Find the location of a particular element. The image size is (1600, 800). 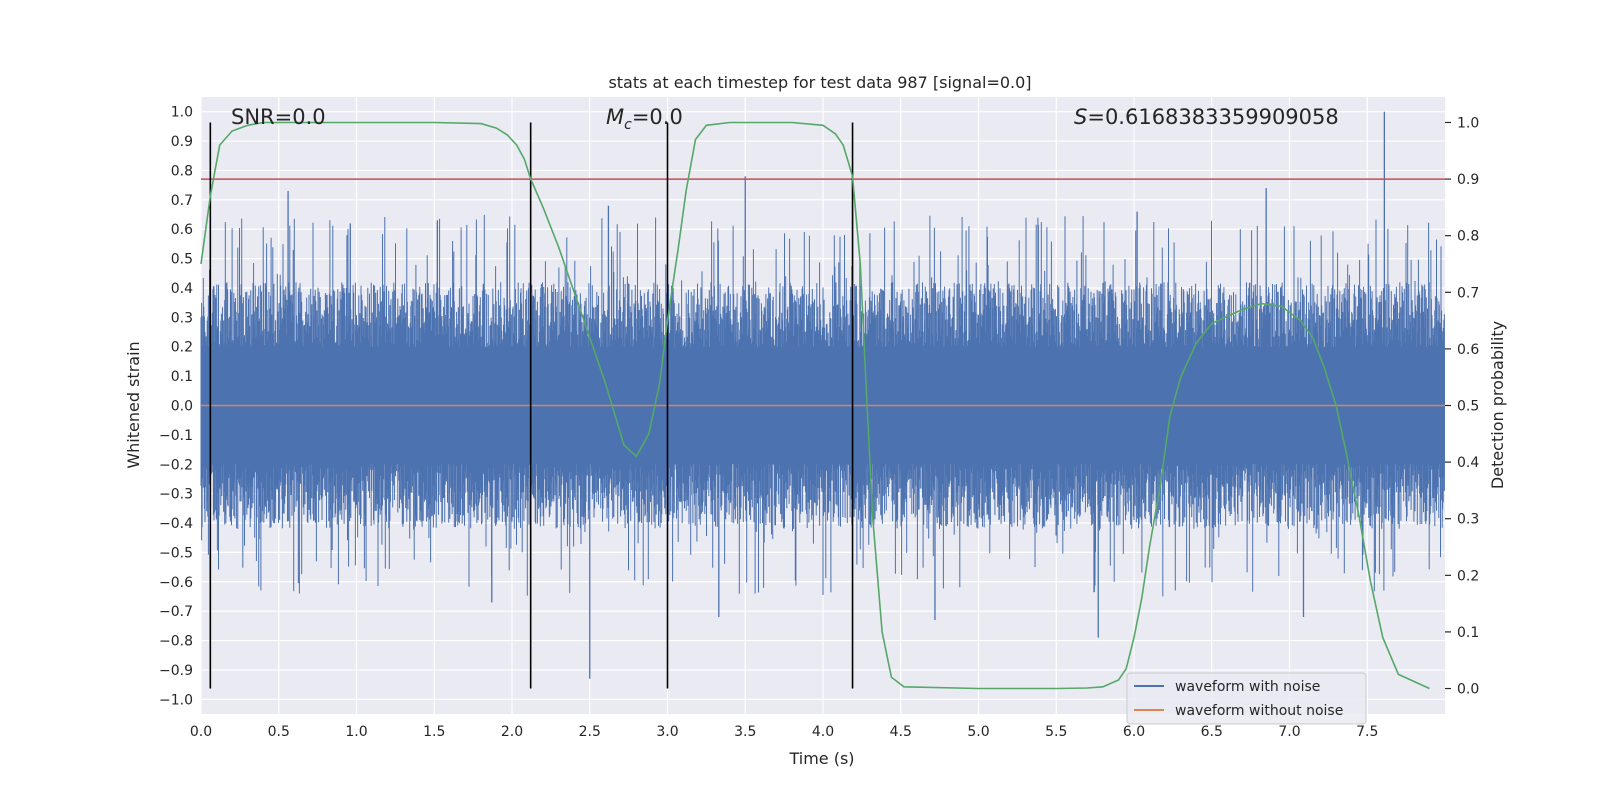

y-tick-3: 0.7 is located at coordinates (182, 201).